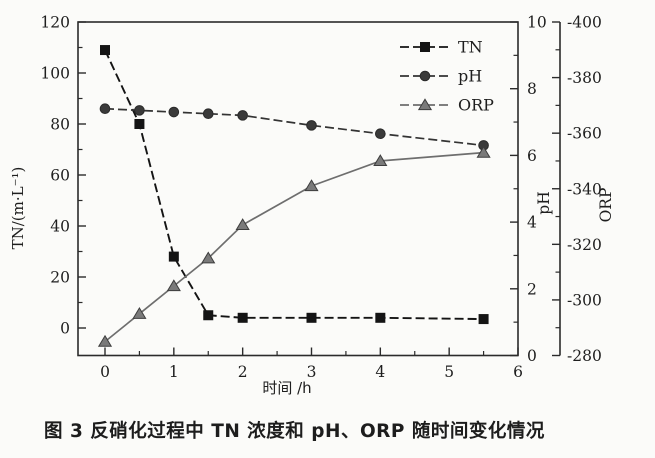 This screenshot has width=655, height=458. Describe the element at coordinates (447, 105) in the screenshot. I see `legend-item-orp: ORP` at that location.